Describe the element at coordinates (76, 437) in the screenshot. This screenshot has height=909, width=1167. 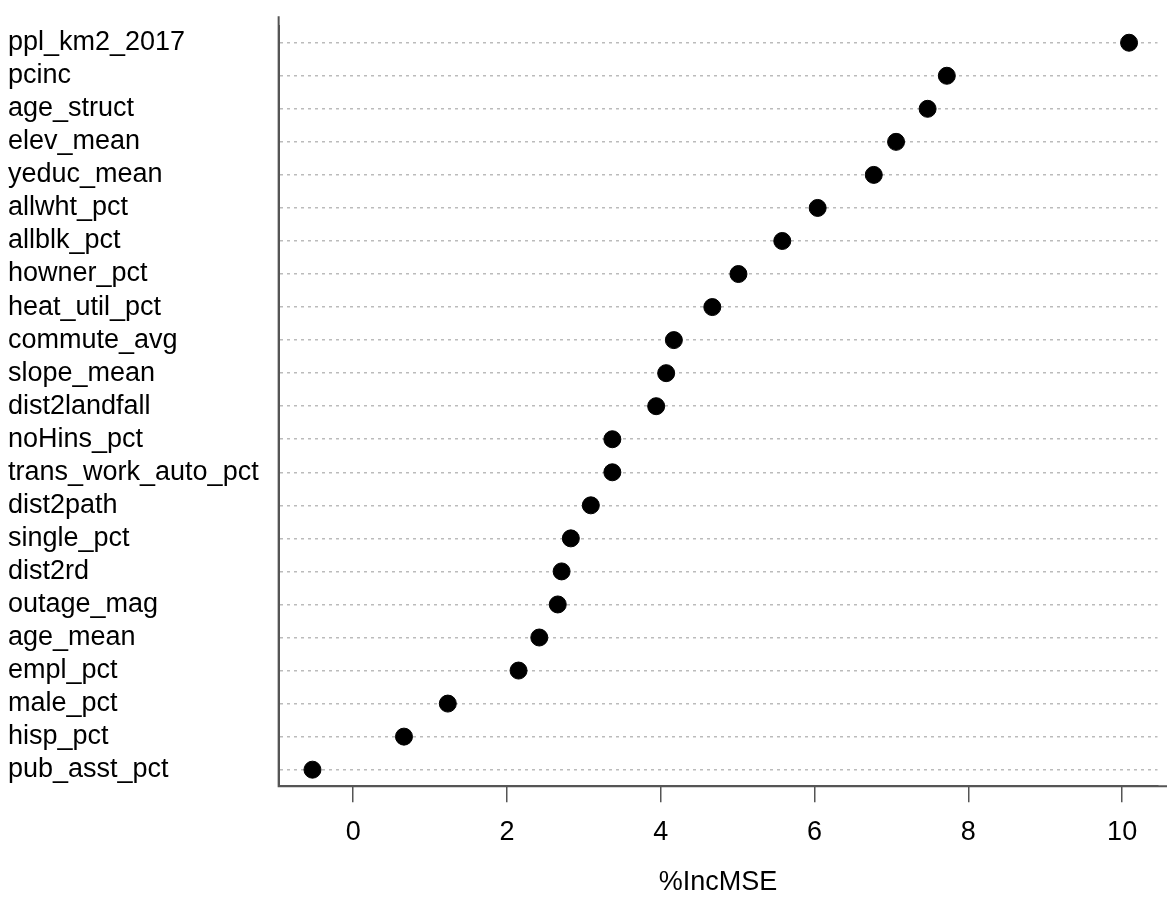
I see `y-tick-label: noHins_pct` at that location.